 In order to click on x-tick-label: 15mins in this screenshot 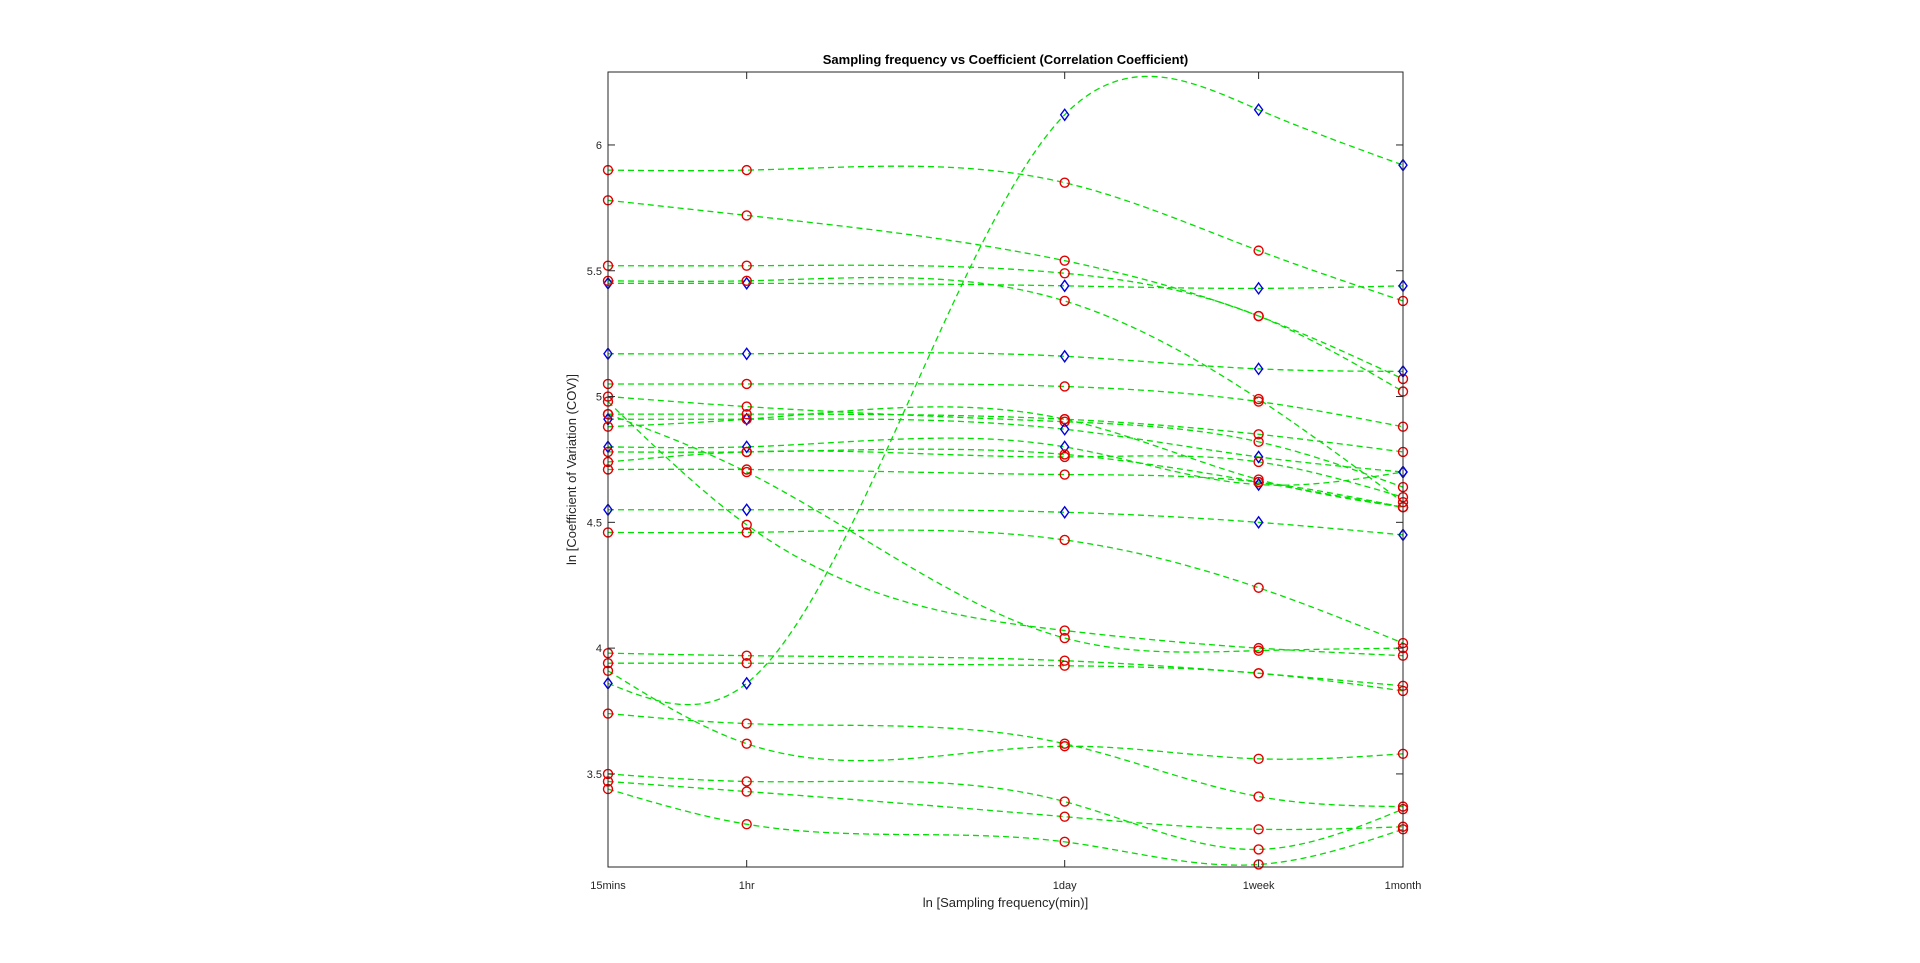, I will do `click(608, 886)`.